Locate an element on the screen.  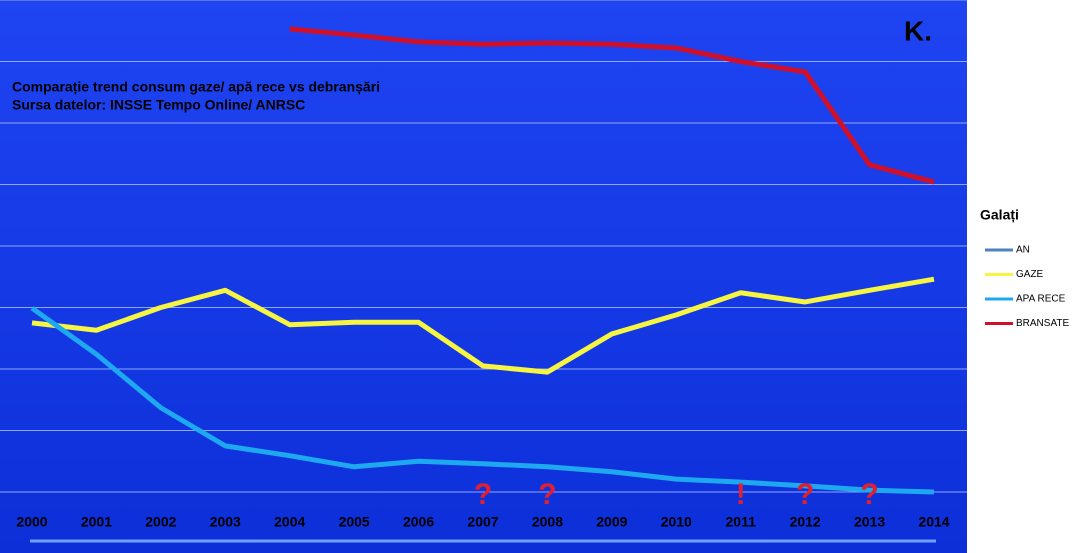
x-tick-label: 2003 is located at coordinates (225, 522).